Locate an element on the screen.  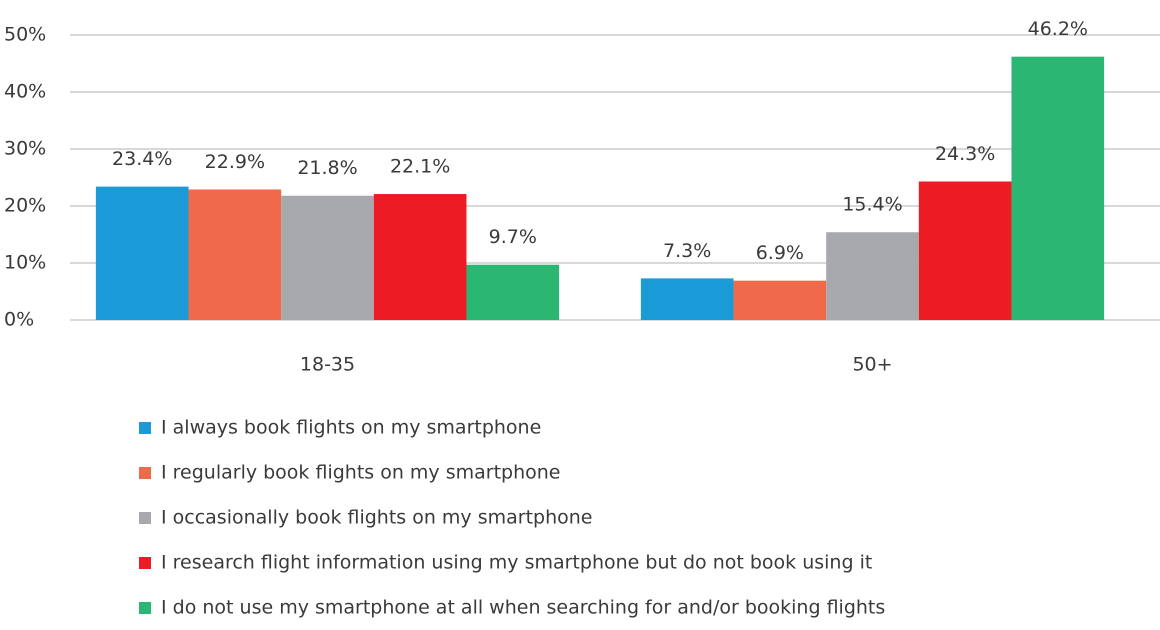
value-label: 21.8% is located at coordinates (327, 168).